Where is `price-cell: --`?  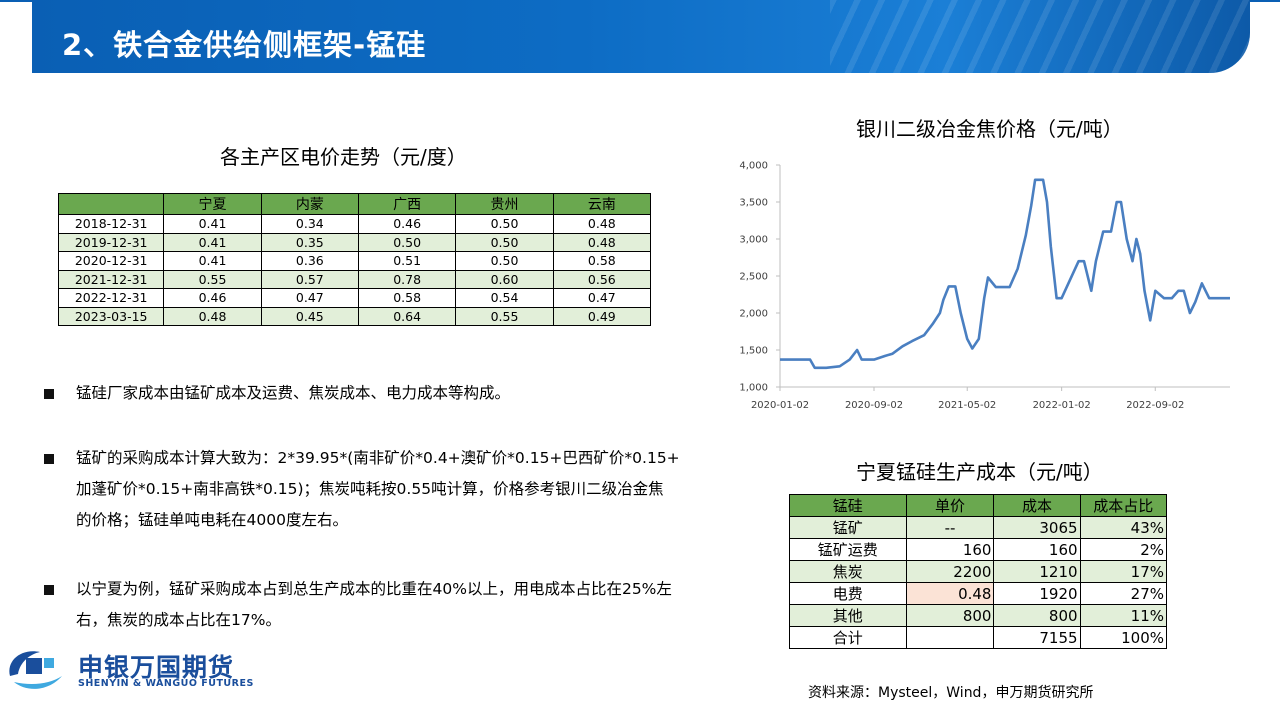
price-cell: -- is located at coordinates (950, 527).